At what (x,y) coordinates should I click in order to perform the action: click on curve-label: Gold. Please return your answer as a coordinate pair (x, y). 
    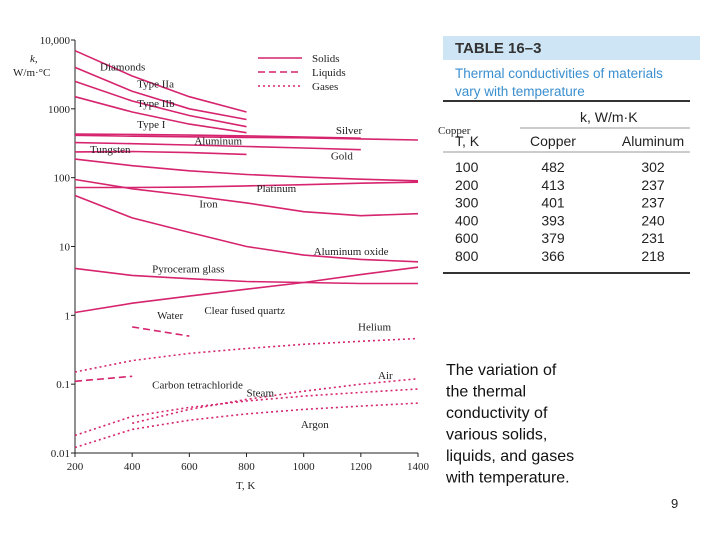
    Looking at the image, I should click on (342, 157).